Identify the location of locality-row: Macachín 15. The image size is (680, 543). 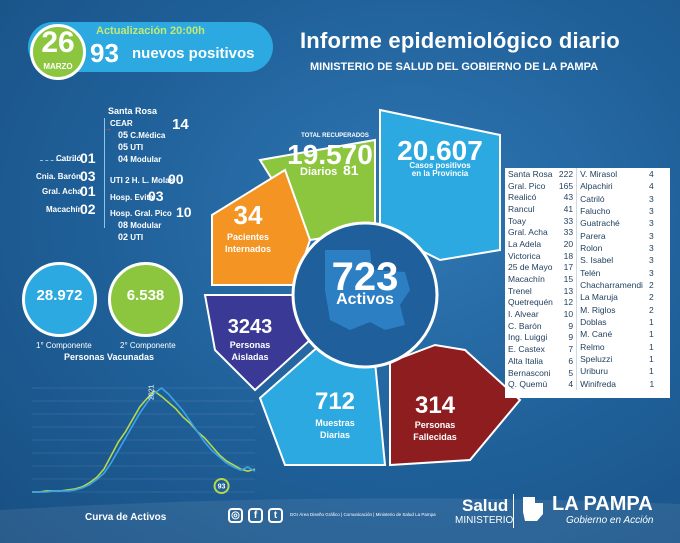
(540, 279).